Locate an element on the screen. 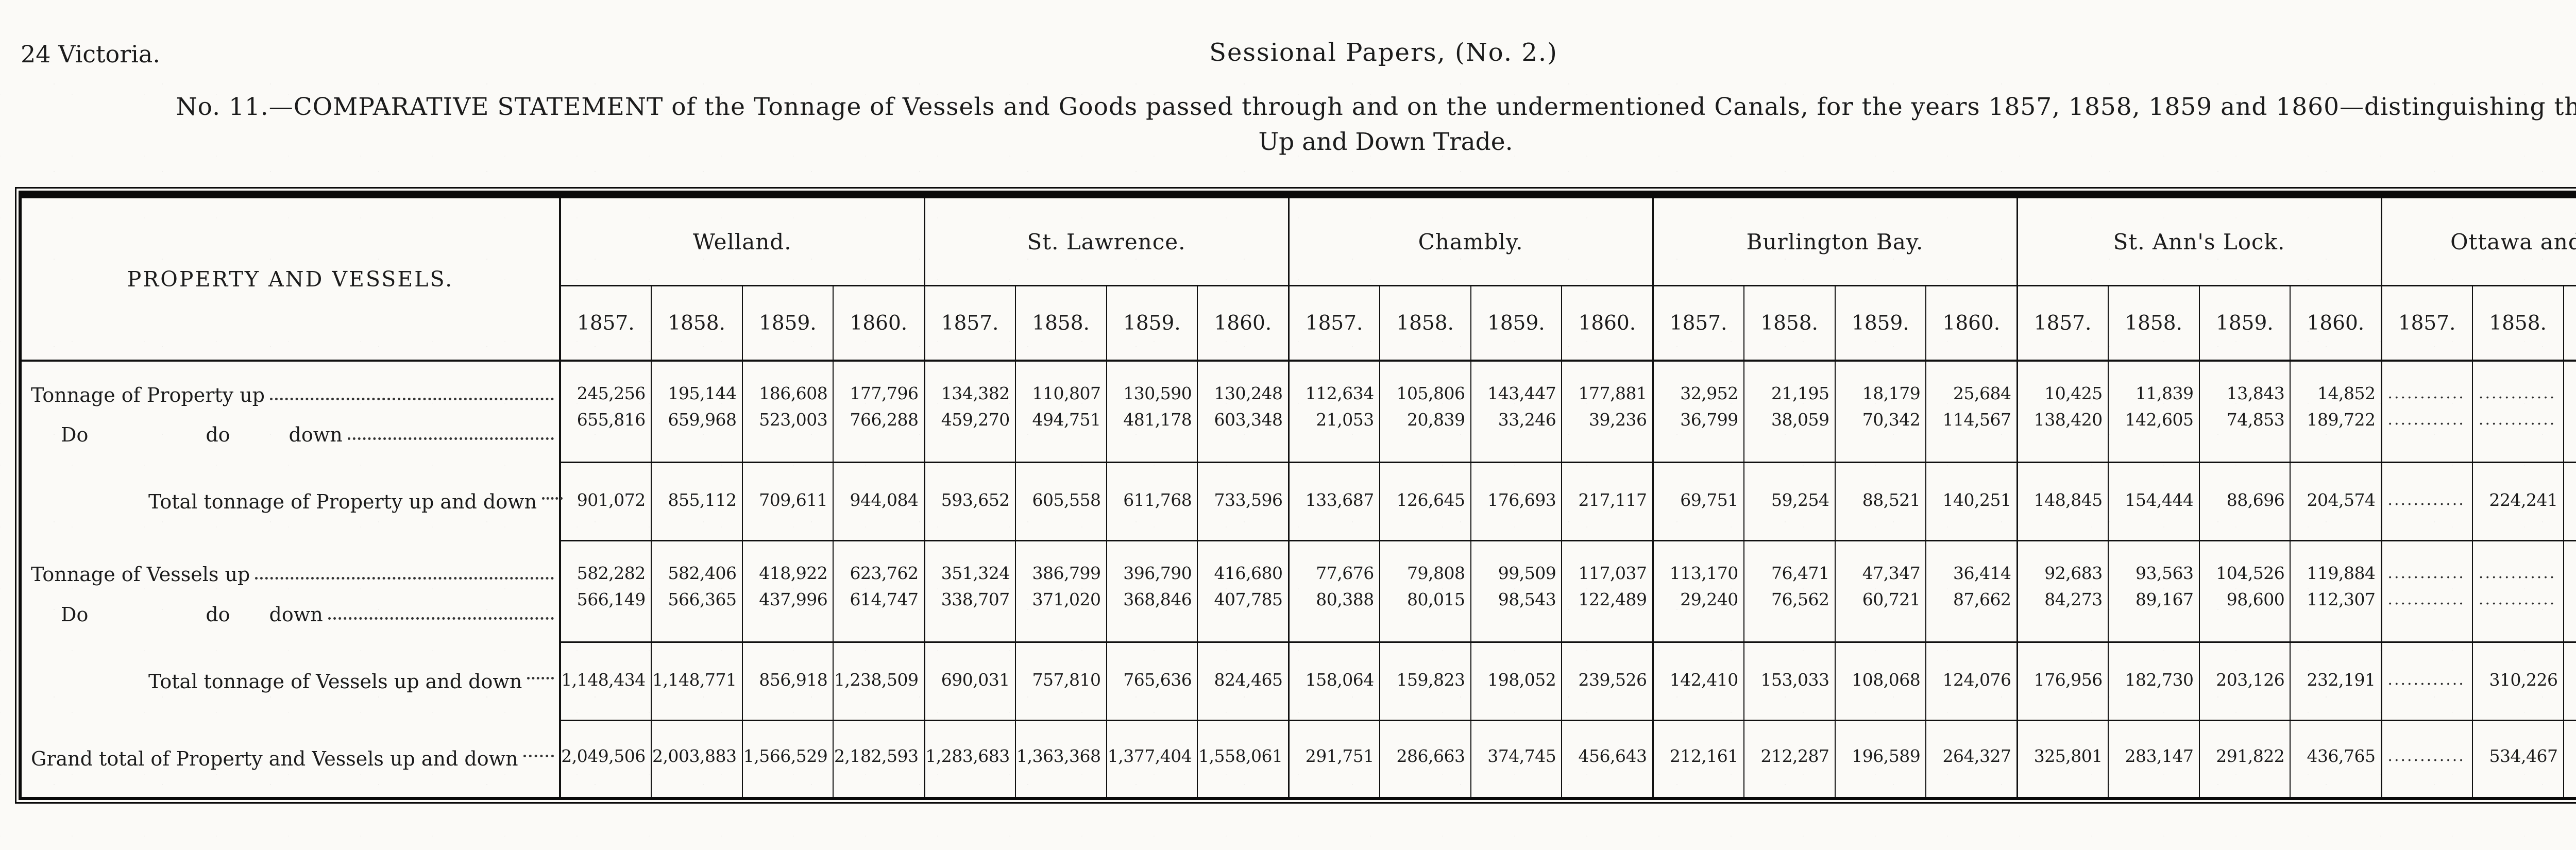 Image resolution: width=2576 pixels, height=850 pixels. data-cell: 21,195 is located at coordinates (1789, 384).